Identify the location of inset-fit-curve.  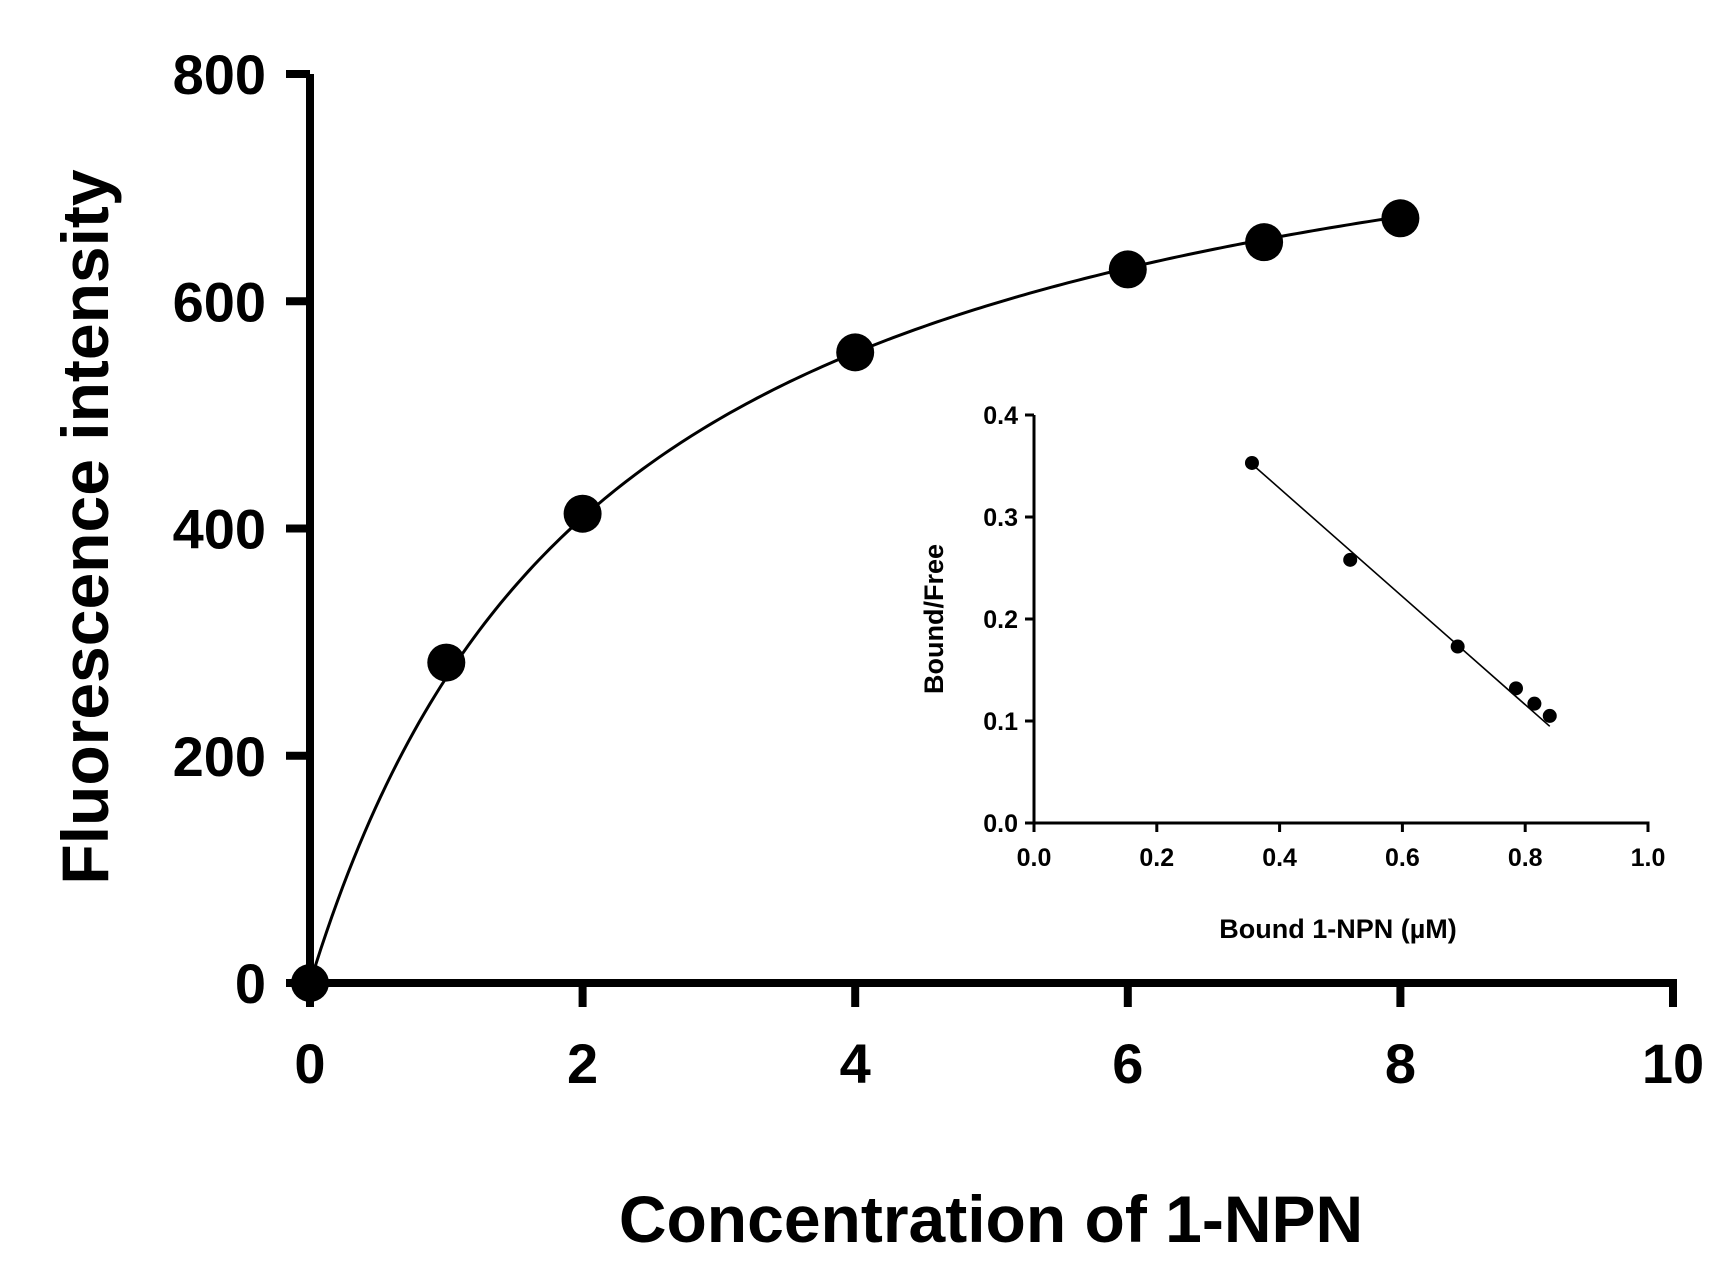
(1401, 595).